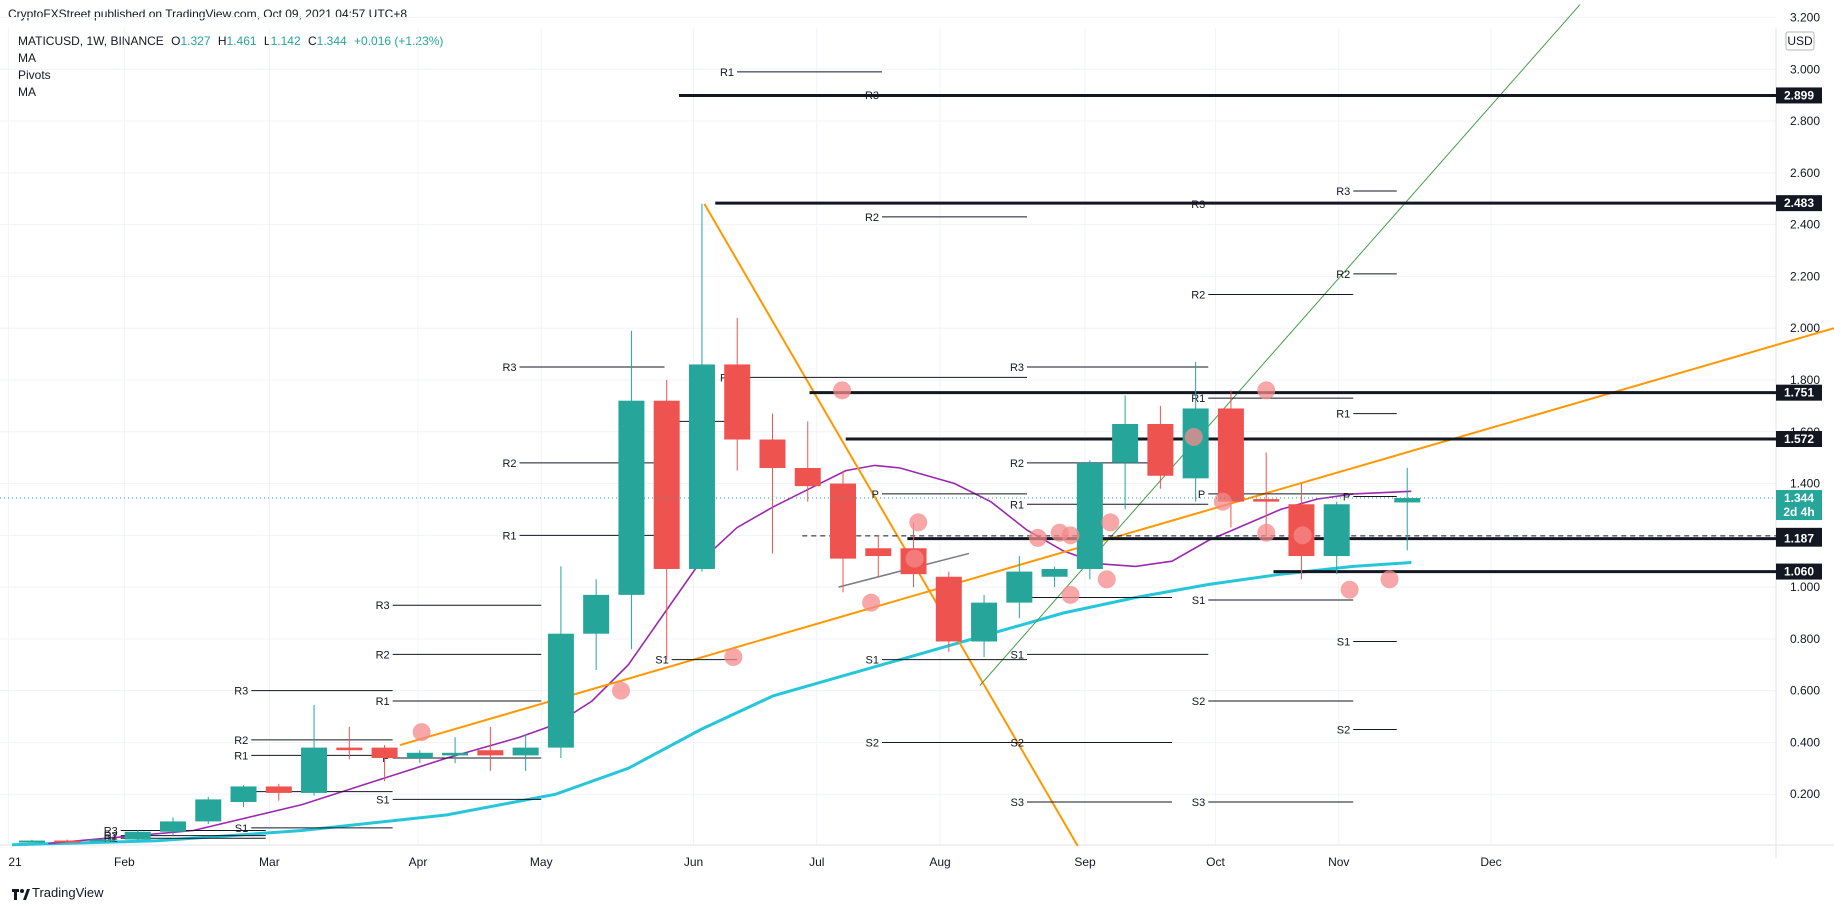  I want to click on key-level-value: 2.899, so click(1799, 95).